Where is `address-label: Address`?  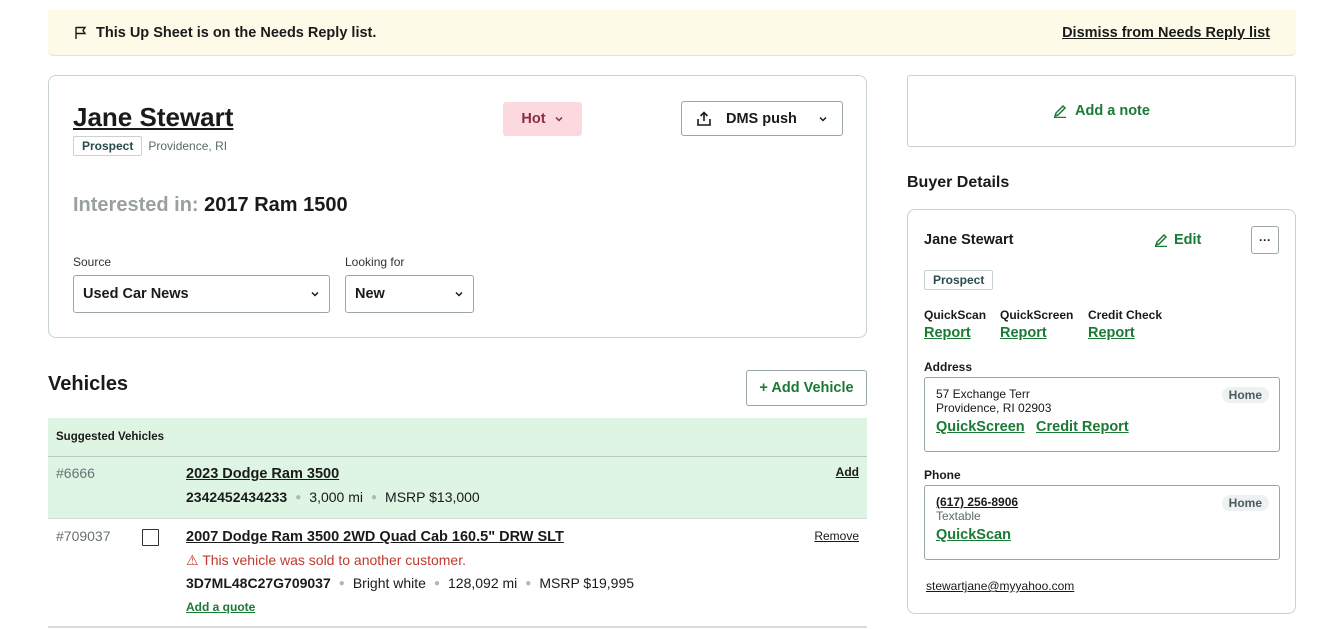 address-label: Address is located at coordinates (948, 367).